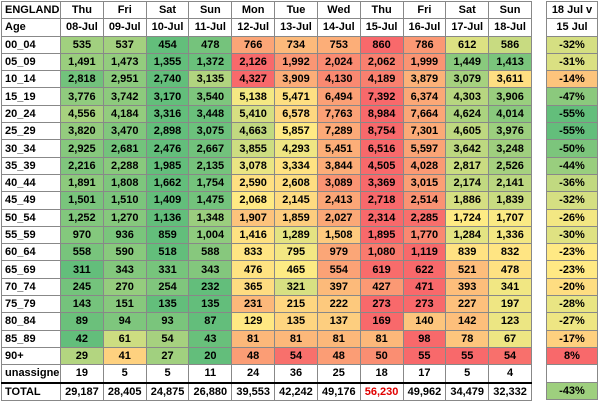  Describe the element at coordinates (31, 114) in the screenshot. I see `age-cell: 20_24` at that location.